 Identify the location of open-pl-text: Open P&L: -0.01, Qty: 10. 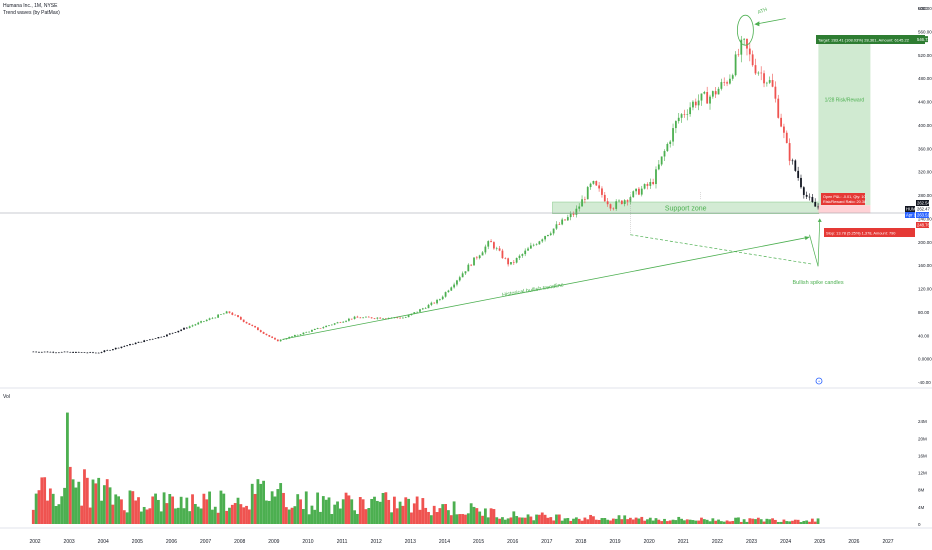
(844, 197).